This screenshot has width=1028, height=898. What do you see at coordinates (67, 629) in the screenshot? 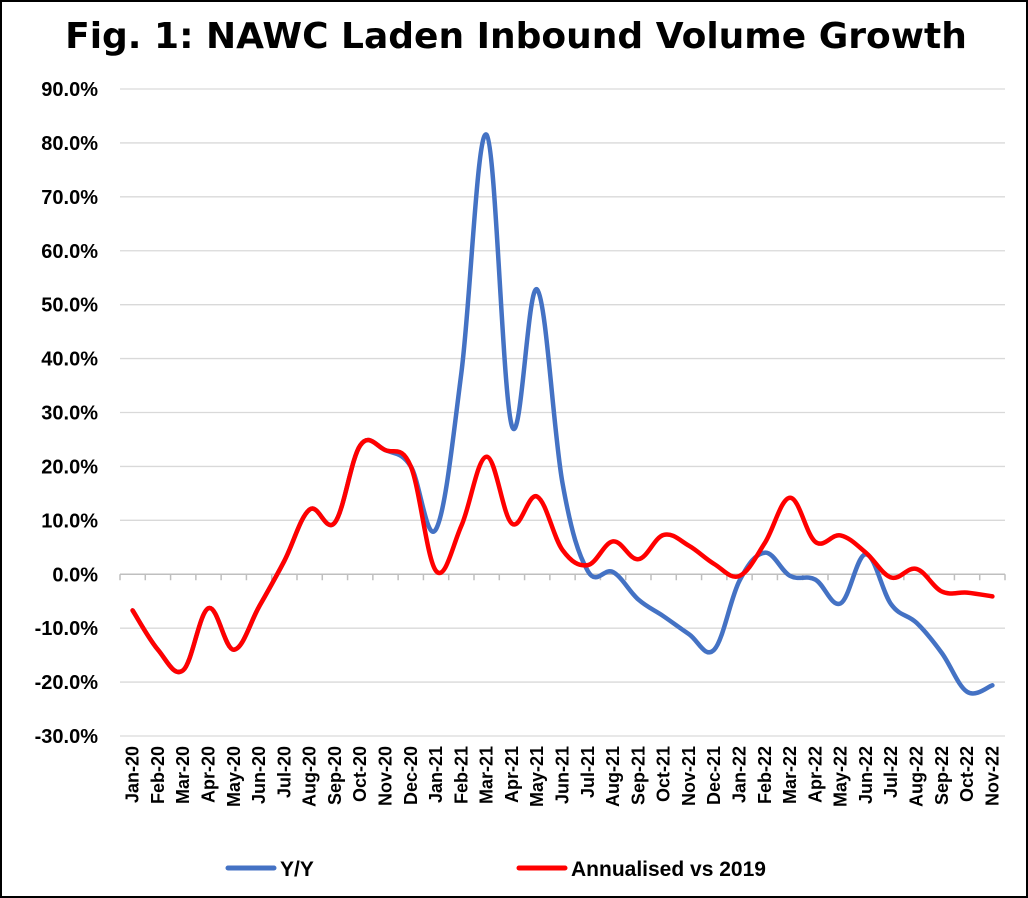
I see `y-tick-label: -10.0%` at bounding box center [67, 629].